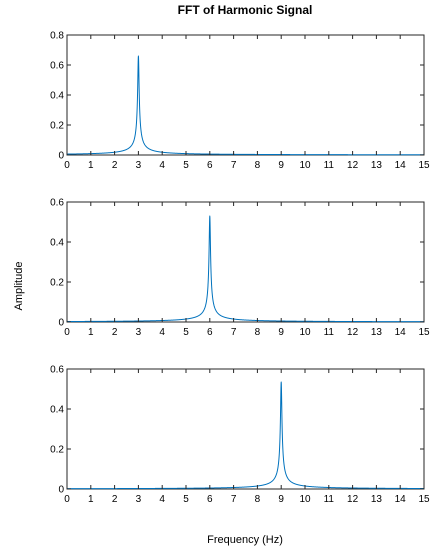 This screenshot has width=441, height=550. Describe the element at coordinates (245, 10) in the screenshot. I see `figure-title: FFT of Harmonic Signal` at that location.